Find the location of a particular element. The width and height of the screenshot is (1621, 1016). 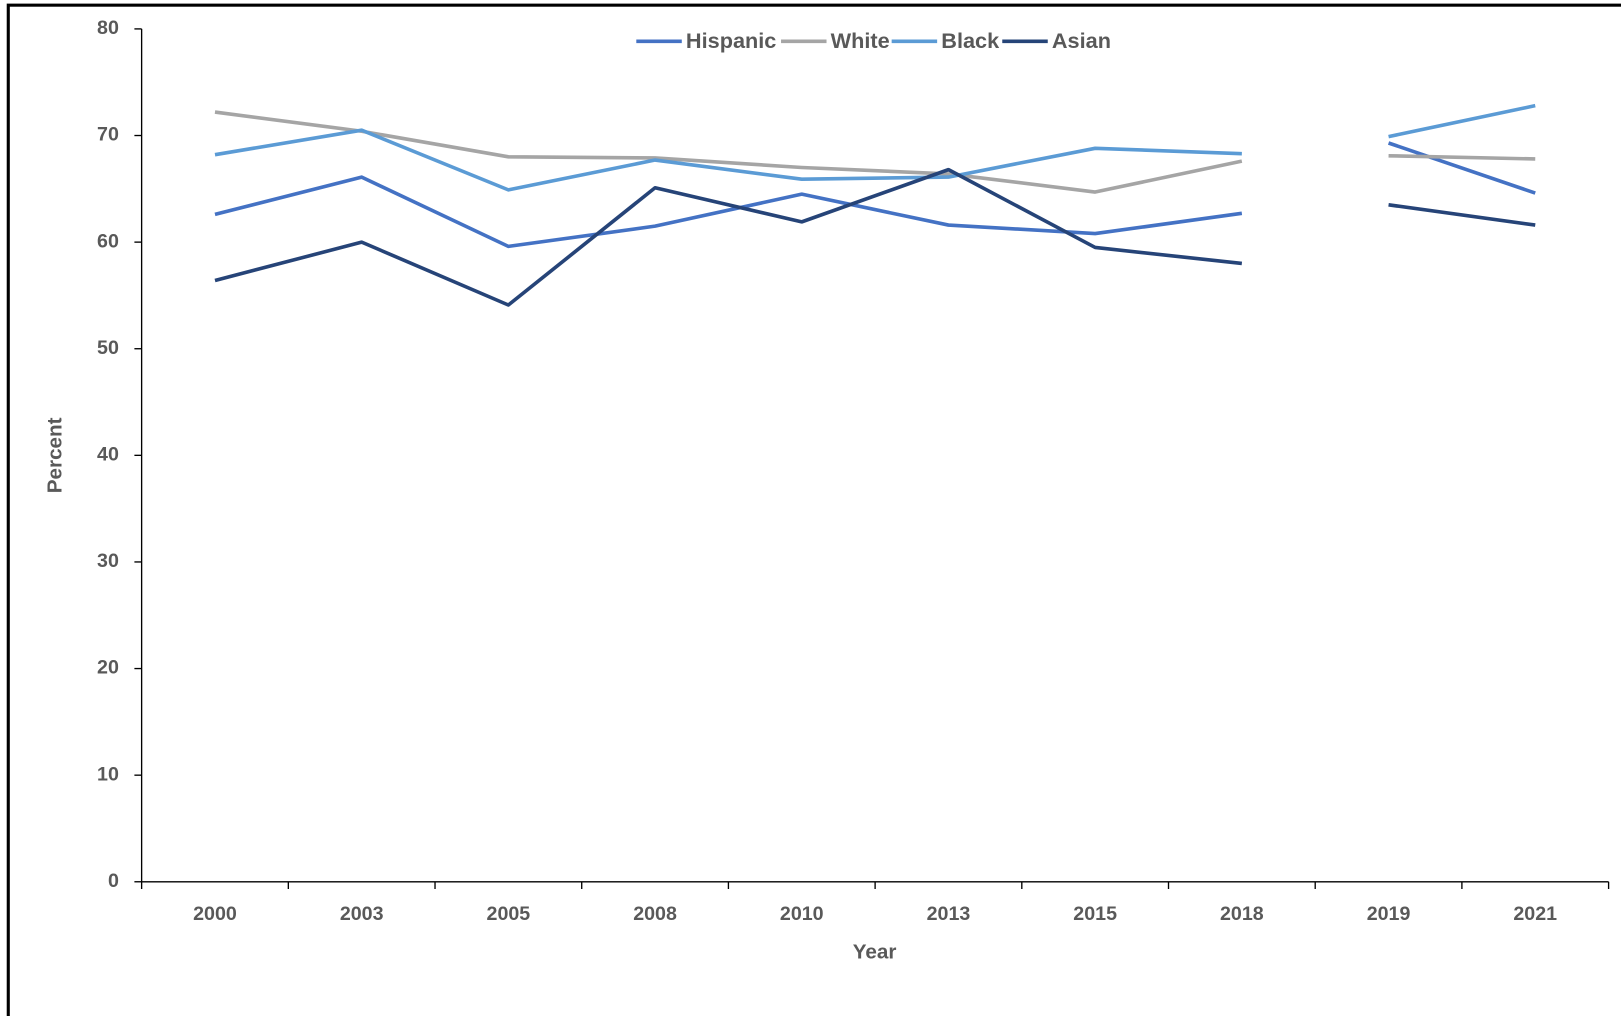

legend-label: Asian is located at coordinates (1081, 40).